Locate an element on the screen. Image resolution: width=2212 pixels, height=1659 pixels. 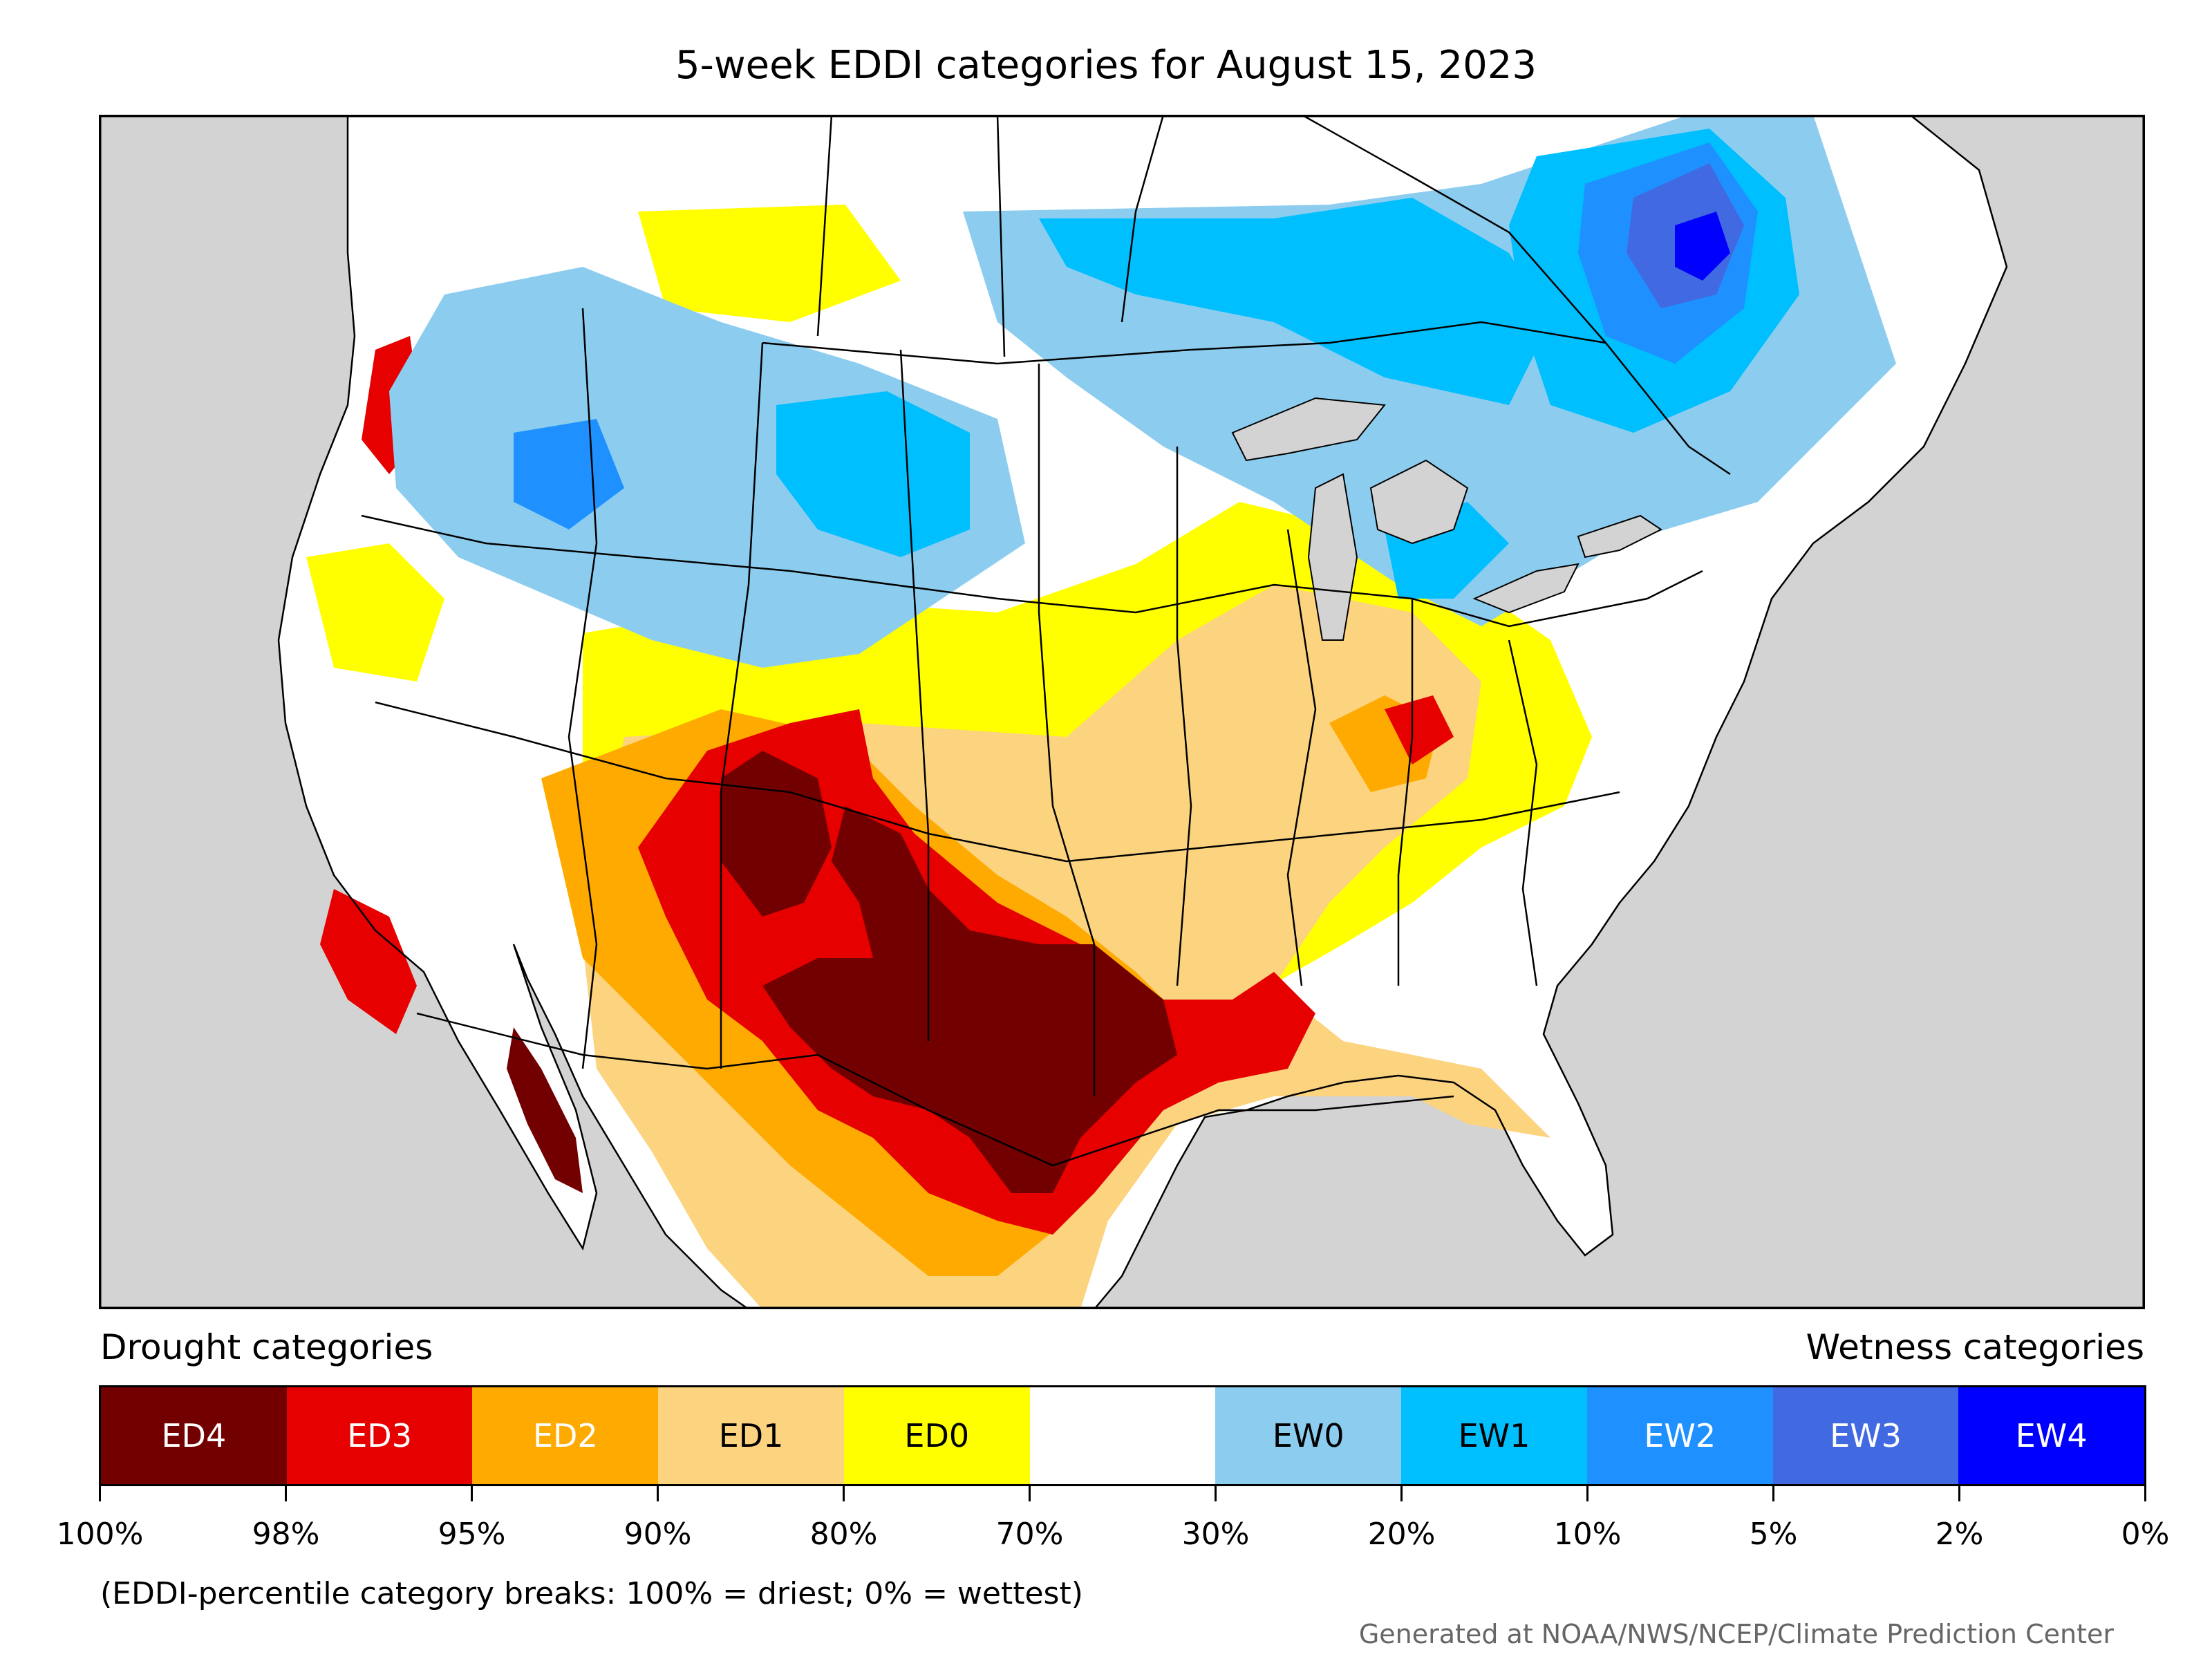
drought-categories-label: Drought categories is located at coordinates (266, 1347).